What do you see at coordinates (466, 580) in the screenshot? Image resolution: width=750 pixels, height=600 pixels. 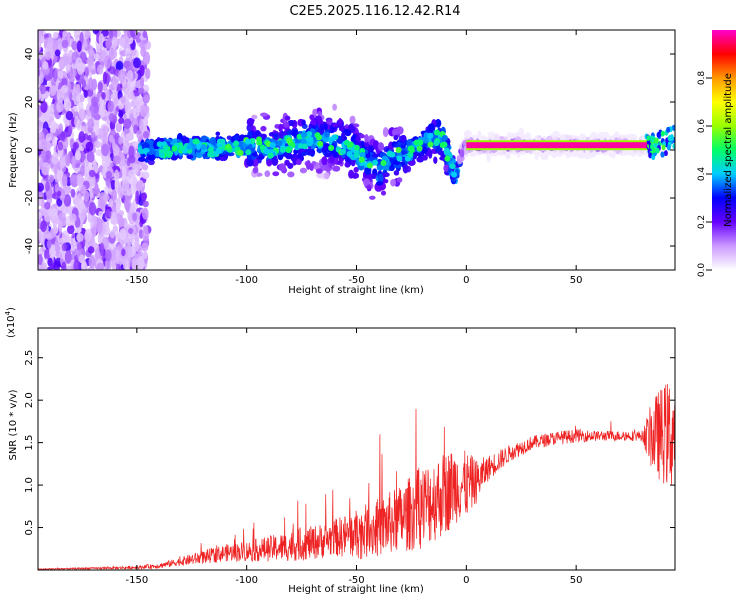 I see `x-tick-label: 0` at bounding box center [466, 580].